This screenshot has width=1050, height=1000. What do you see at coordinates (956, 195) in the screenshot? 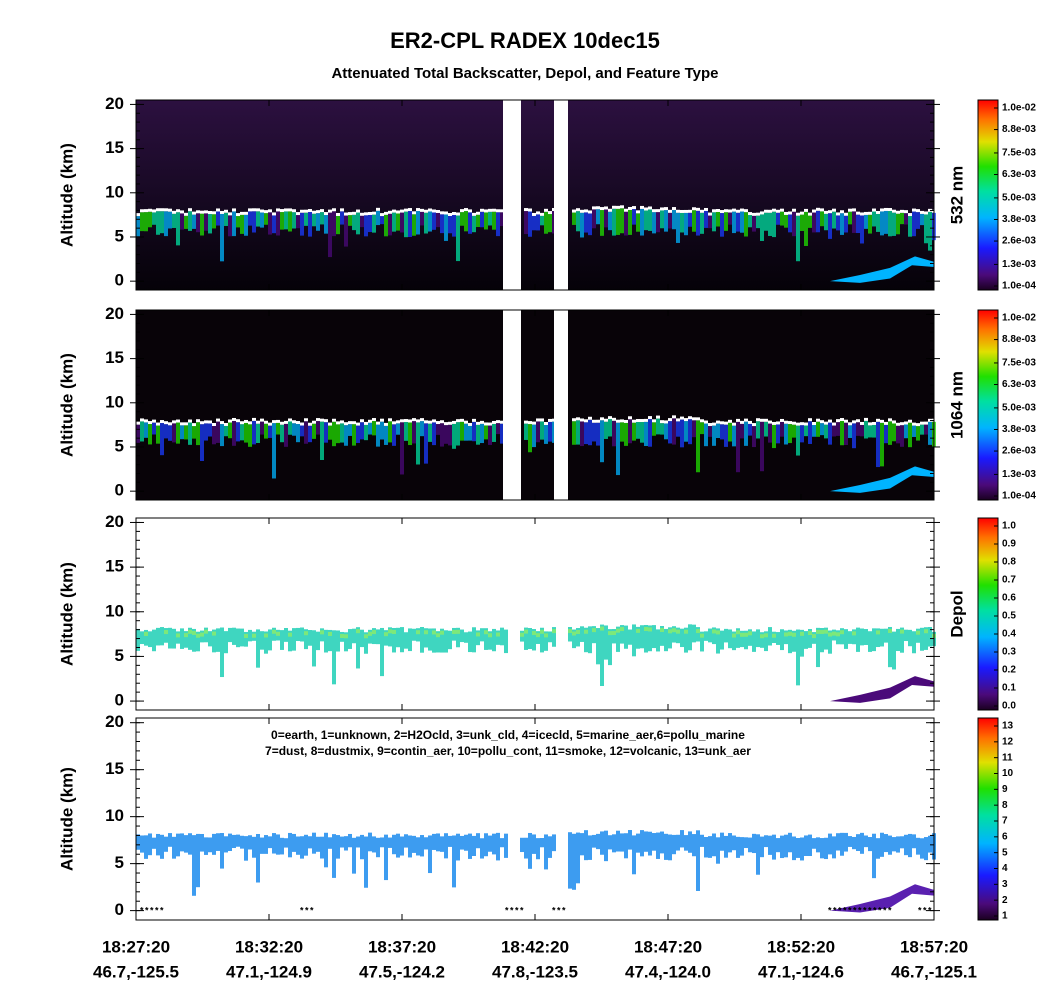
I see `colorbar-label: 532 nm` at bounding box center [956, 195].